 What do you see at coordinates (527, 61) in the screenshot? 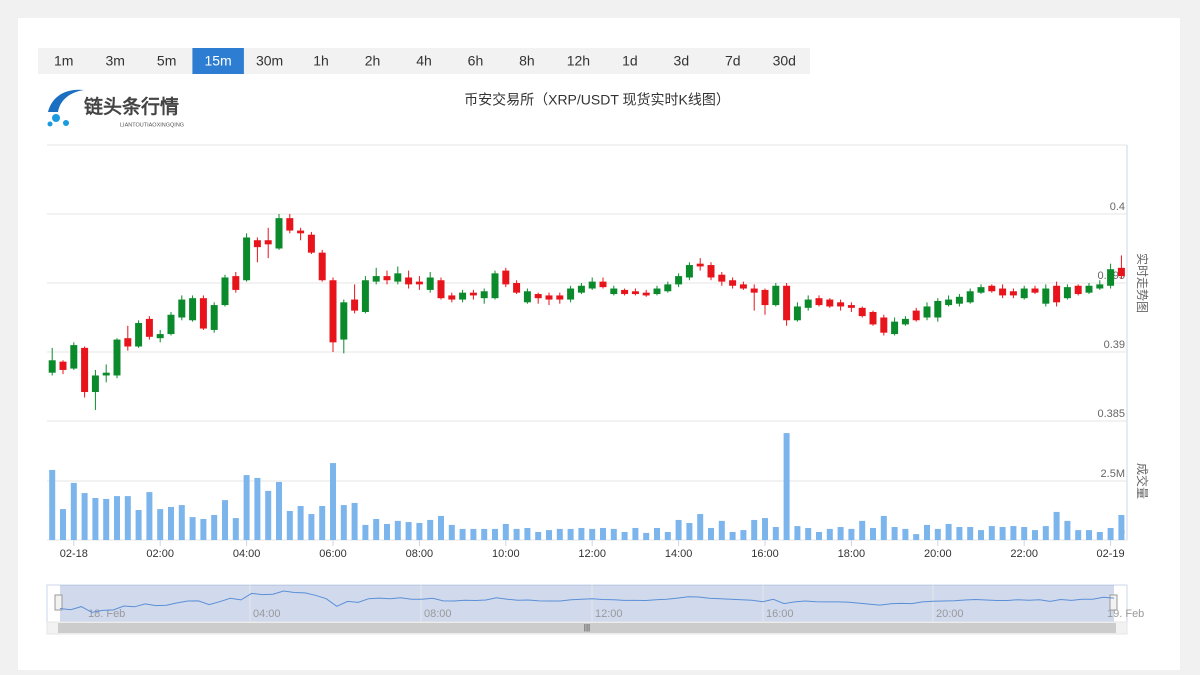
I see `timeframe-button: 8h` at bounding box center [527, 61].